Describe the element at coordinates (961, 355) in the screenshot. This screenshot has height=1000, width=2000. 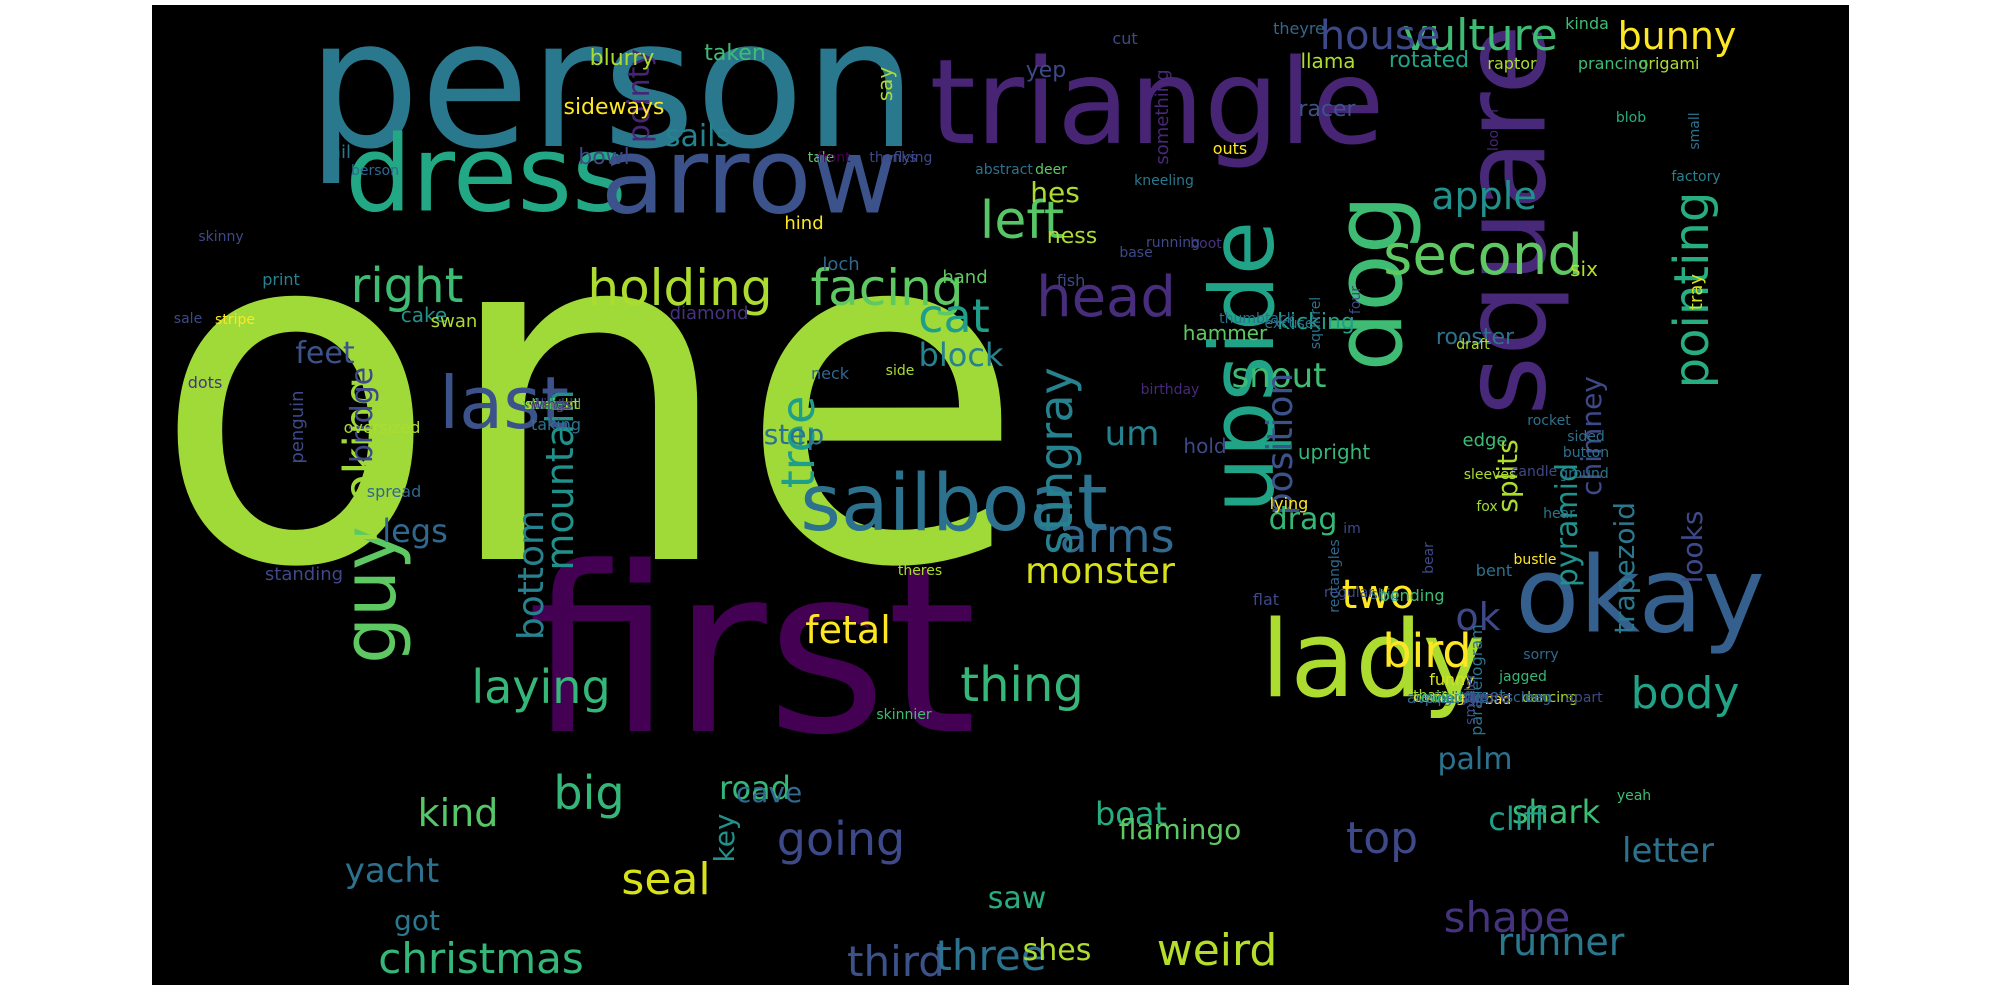
I see `word-block: block` at that location.